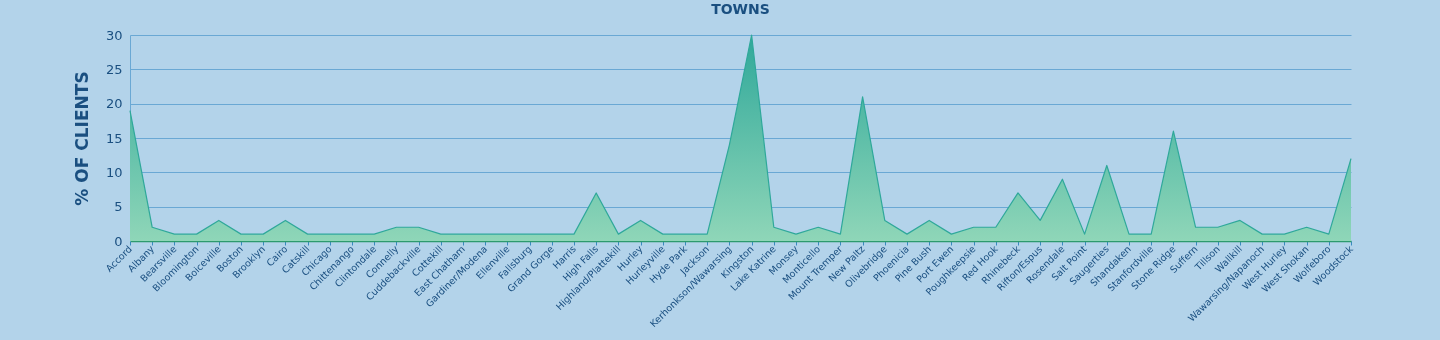 The height and width of the screenshot is (340, 1440). Describe the element at coordinates (114, 69) in the screenshot. I see `y-tick-label: 25` at that location.